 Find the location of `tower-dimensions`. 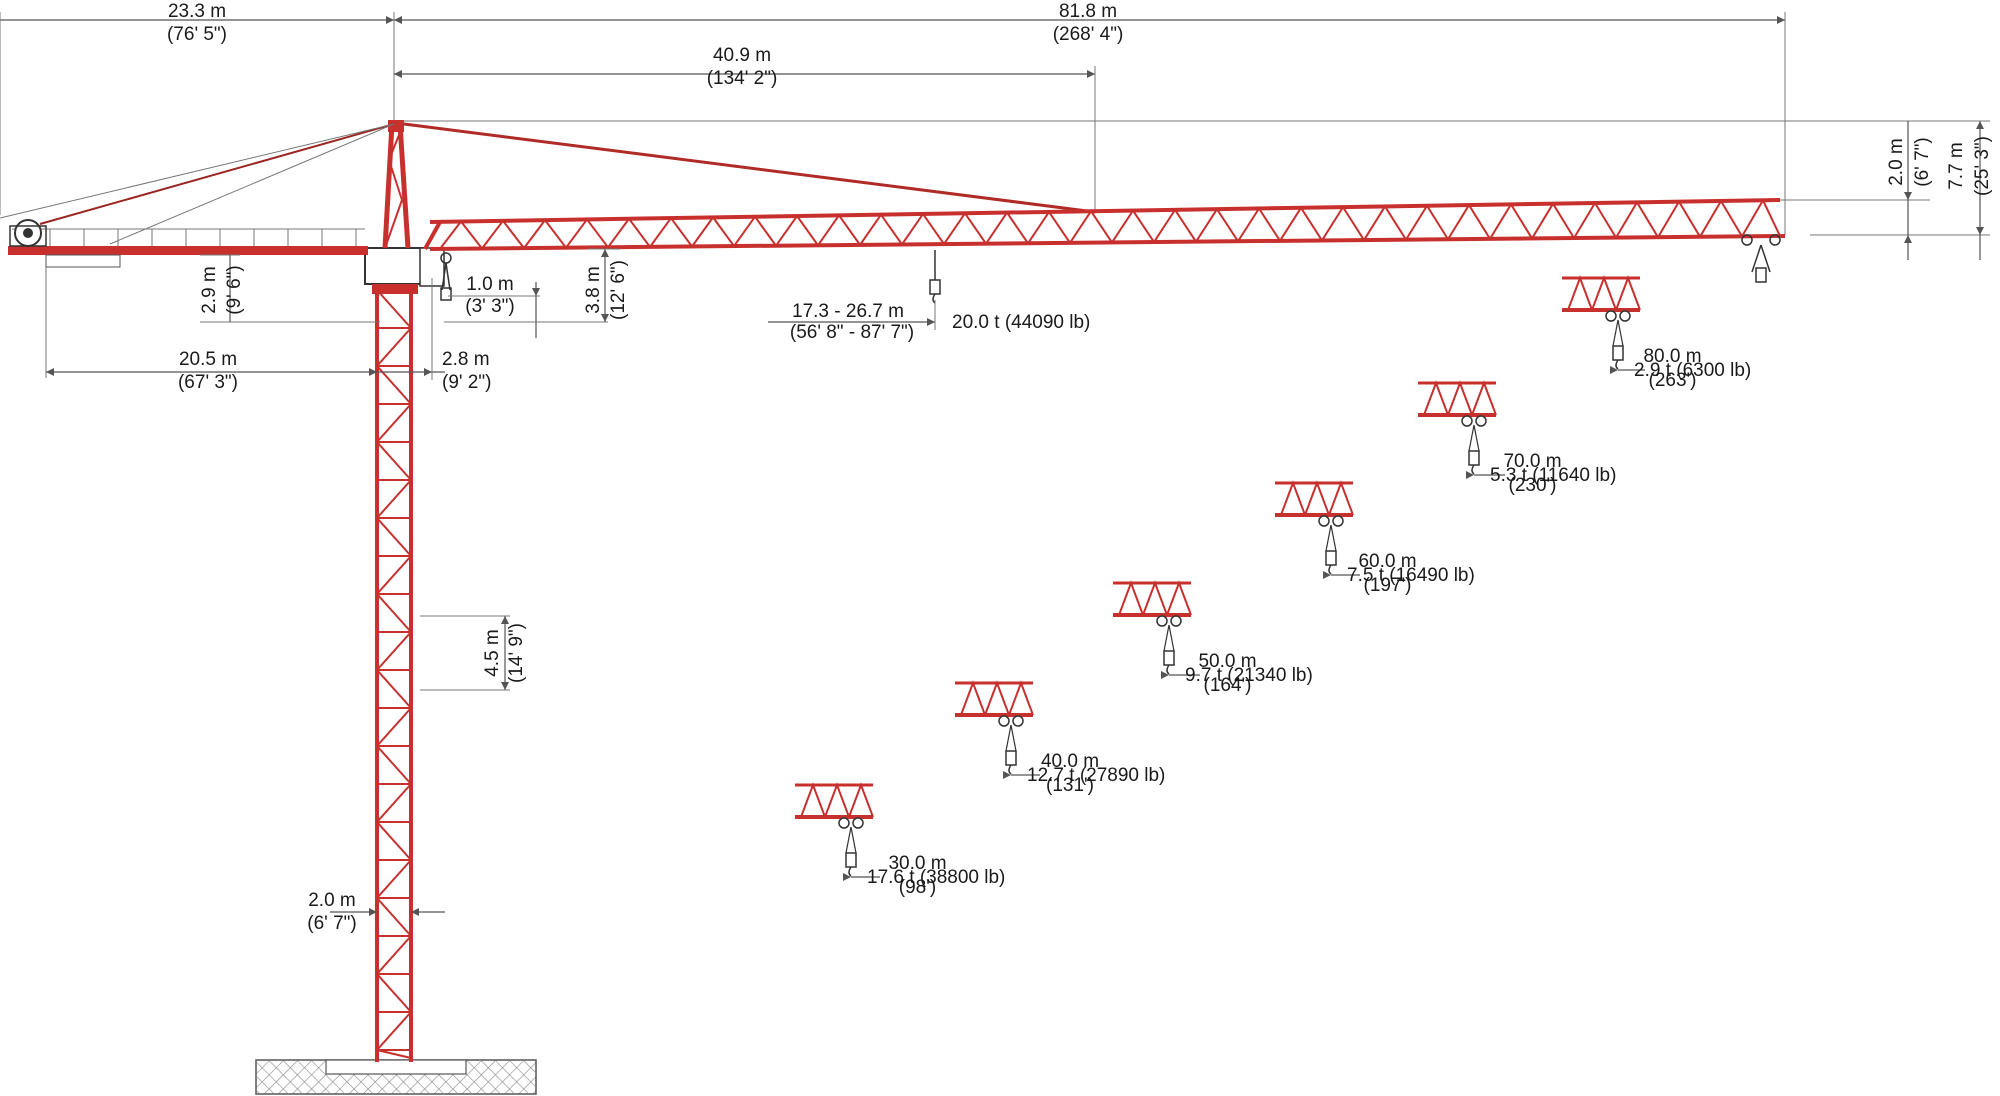

tower-dimensions is located at coordinates (420, 765).